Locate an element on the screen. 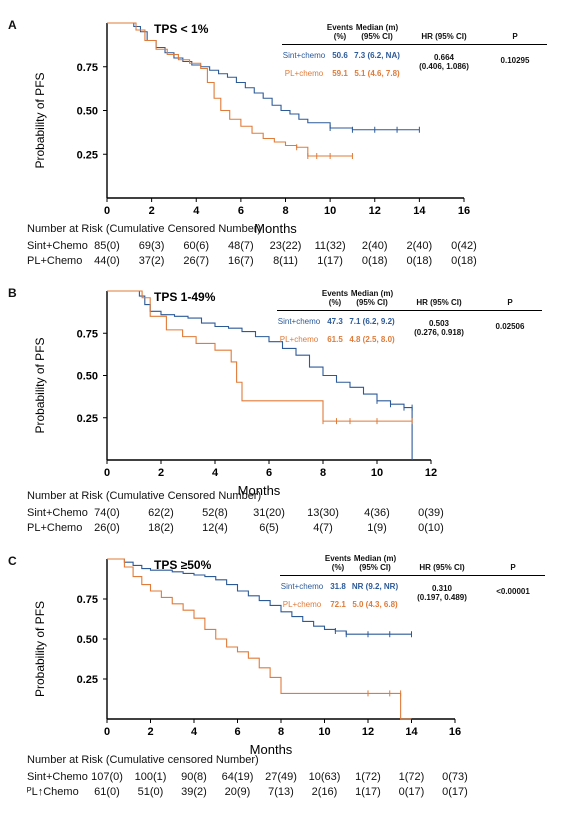  legend-header: Events (%) is located at coordinates (340, 32).